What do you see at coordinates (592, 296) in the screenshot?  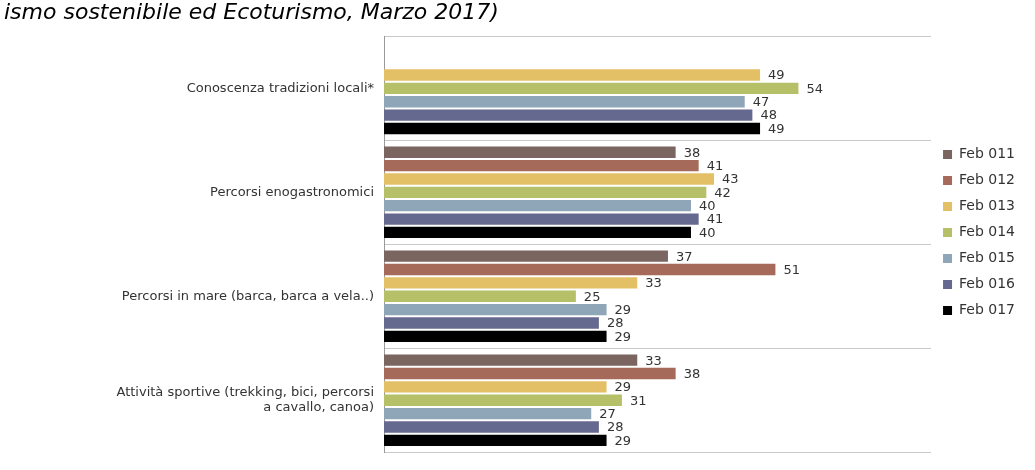 I see `data-label: 25` at bounding box center [592, 296].